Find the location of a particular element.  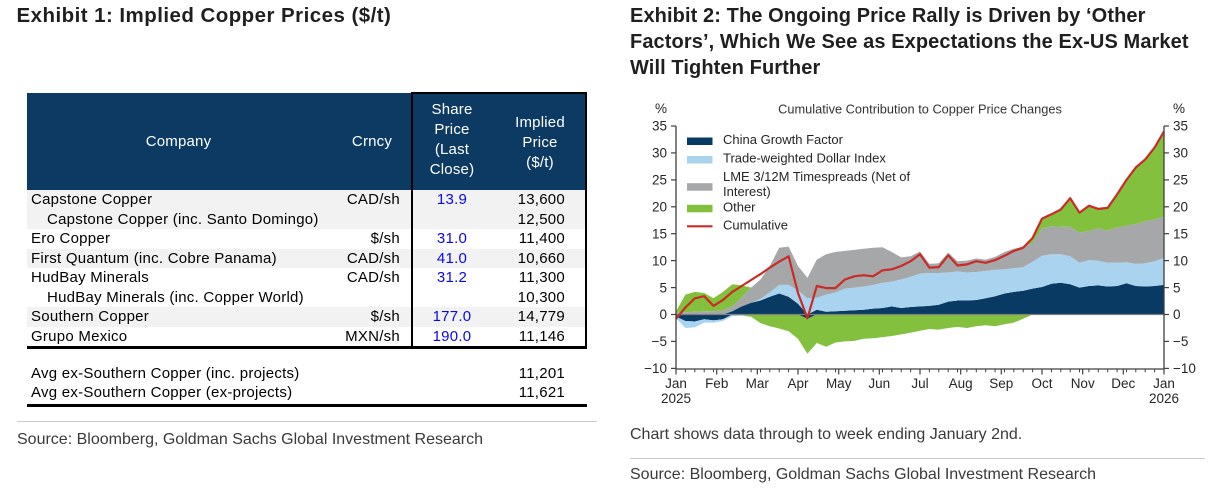

svg-text: May is located at coordinates (839, 383).